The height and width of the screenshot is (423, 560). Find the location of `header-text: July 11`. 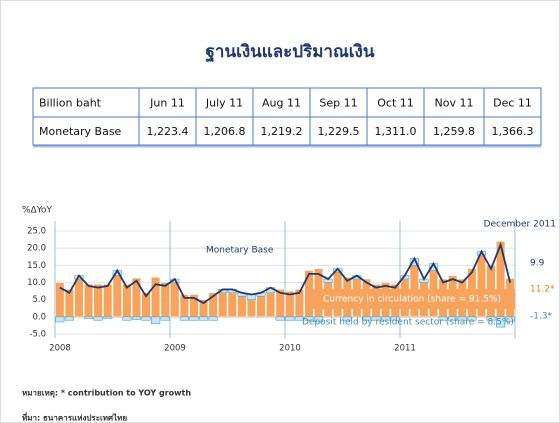

header-text: July 11 is located at coordinates (224, 103).